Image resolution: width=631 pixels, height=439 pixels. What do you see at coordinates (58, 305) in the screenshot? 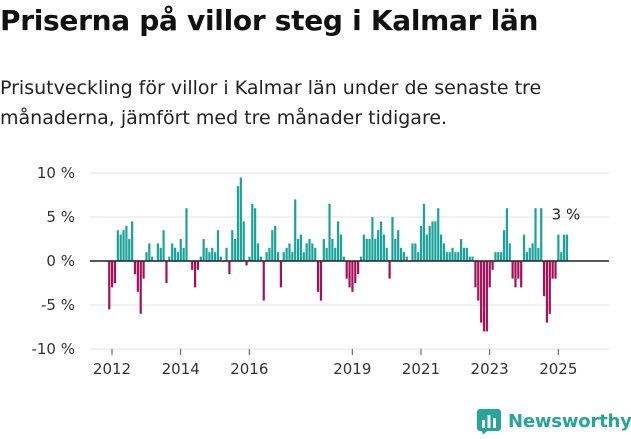
I see `y-tick-label: -5 %` at bounding box center [58, 305].